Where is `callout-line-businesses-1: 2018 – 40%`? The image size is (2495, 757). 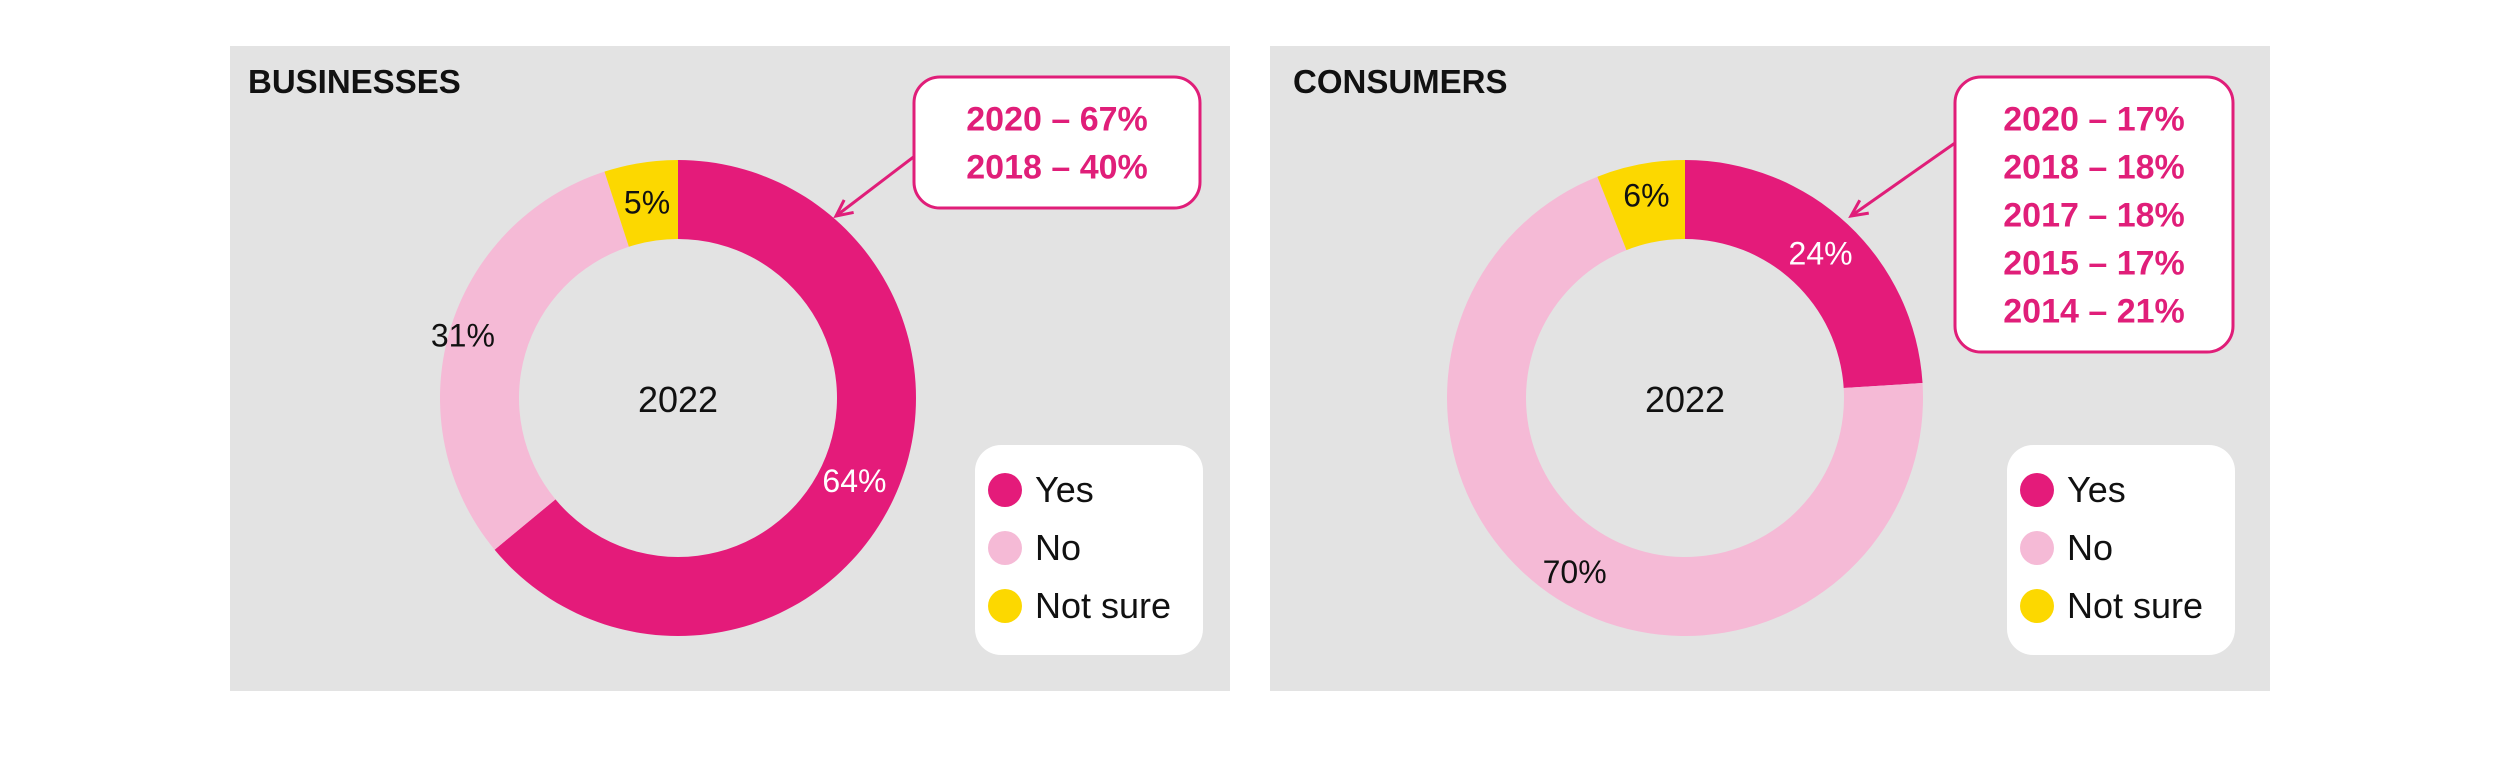 callout-line-businesses-1: 2018 – 40% is located at coordinates (1057, 168).